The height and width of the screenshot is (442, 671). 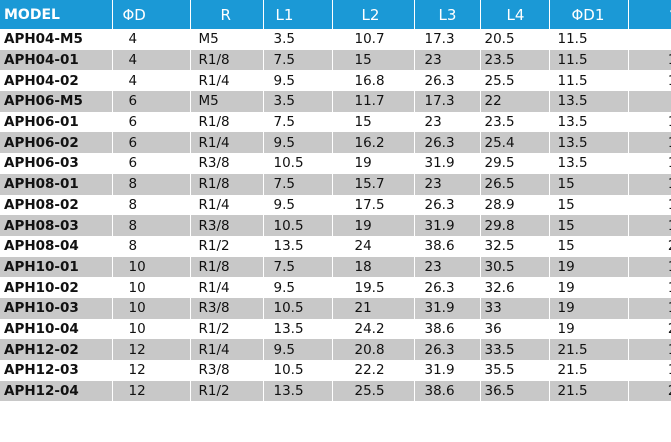 I want to click on cell-diameter-d1: 21.5, so click(x=589, y=370).